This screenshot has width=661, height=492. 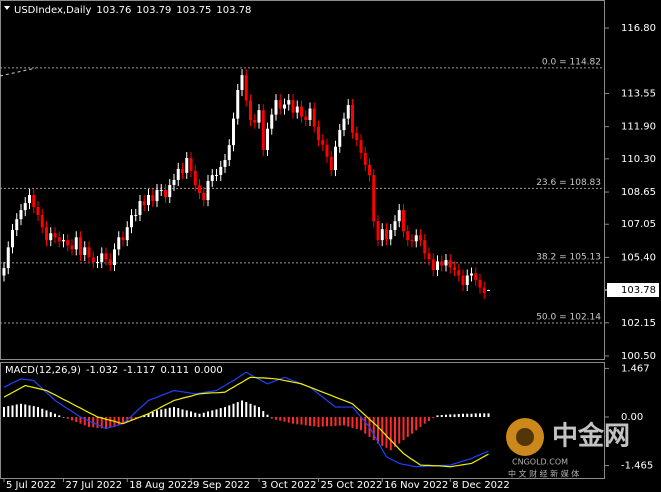 I want to click on y-tick-label: 0.00, so click(x=632, y=417).